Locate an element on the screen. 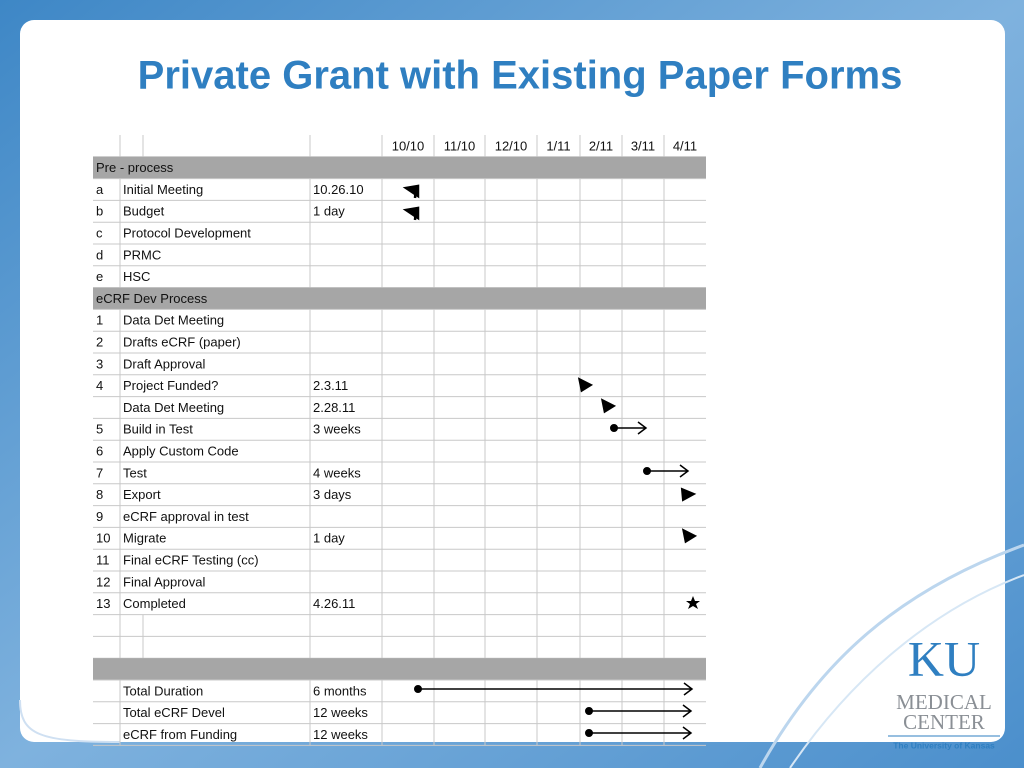 This screenshot has height=768, width=1024. task-id: 1 is located at coordinates (99, 320).